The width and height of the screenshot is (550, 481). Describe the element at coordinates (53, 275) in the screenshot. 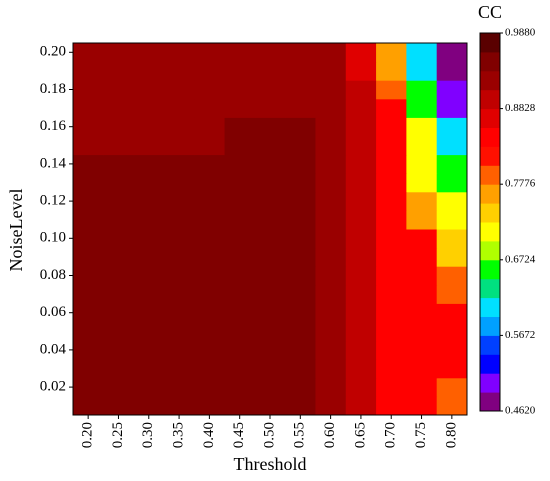

I see `y-tick-label: 0.08` at that location.